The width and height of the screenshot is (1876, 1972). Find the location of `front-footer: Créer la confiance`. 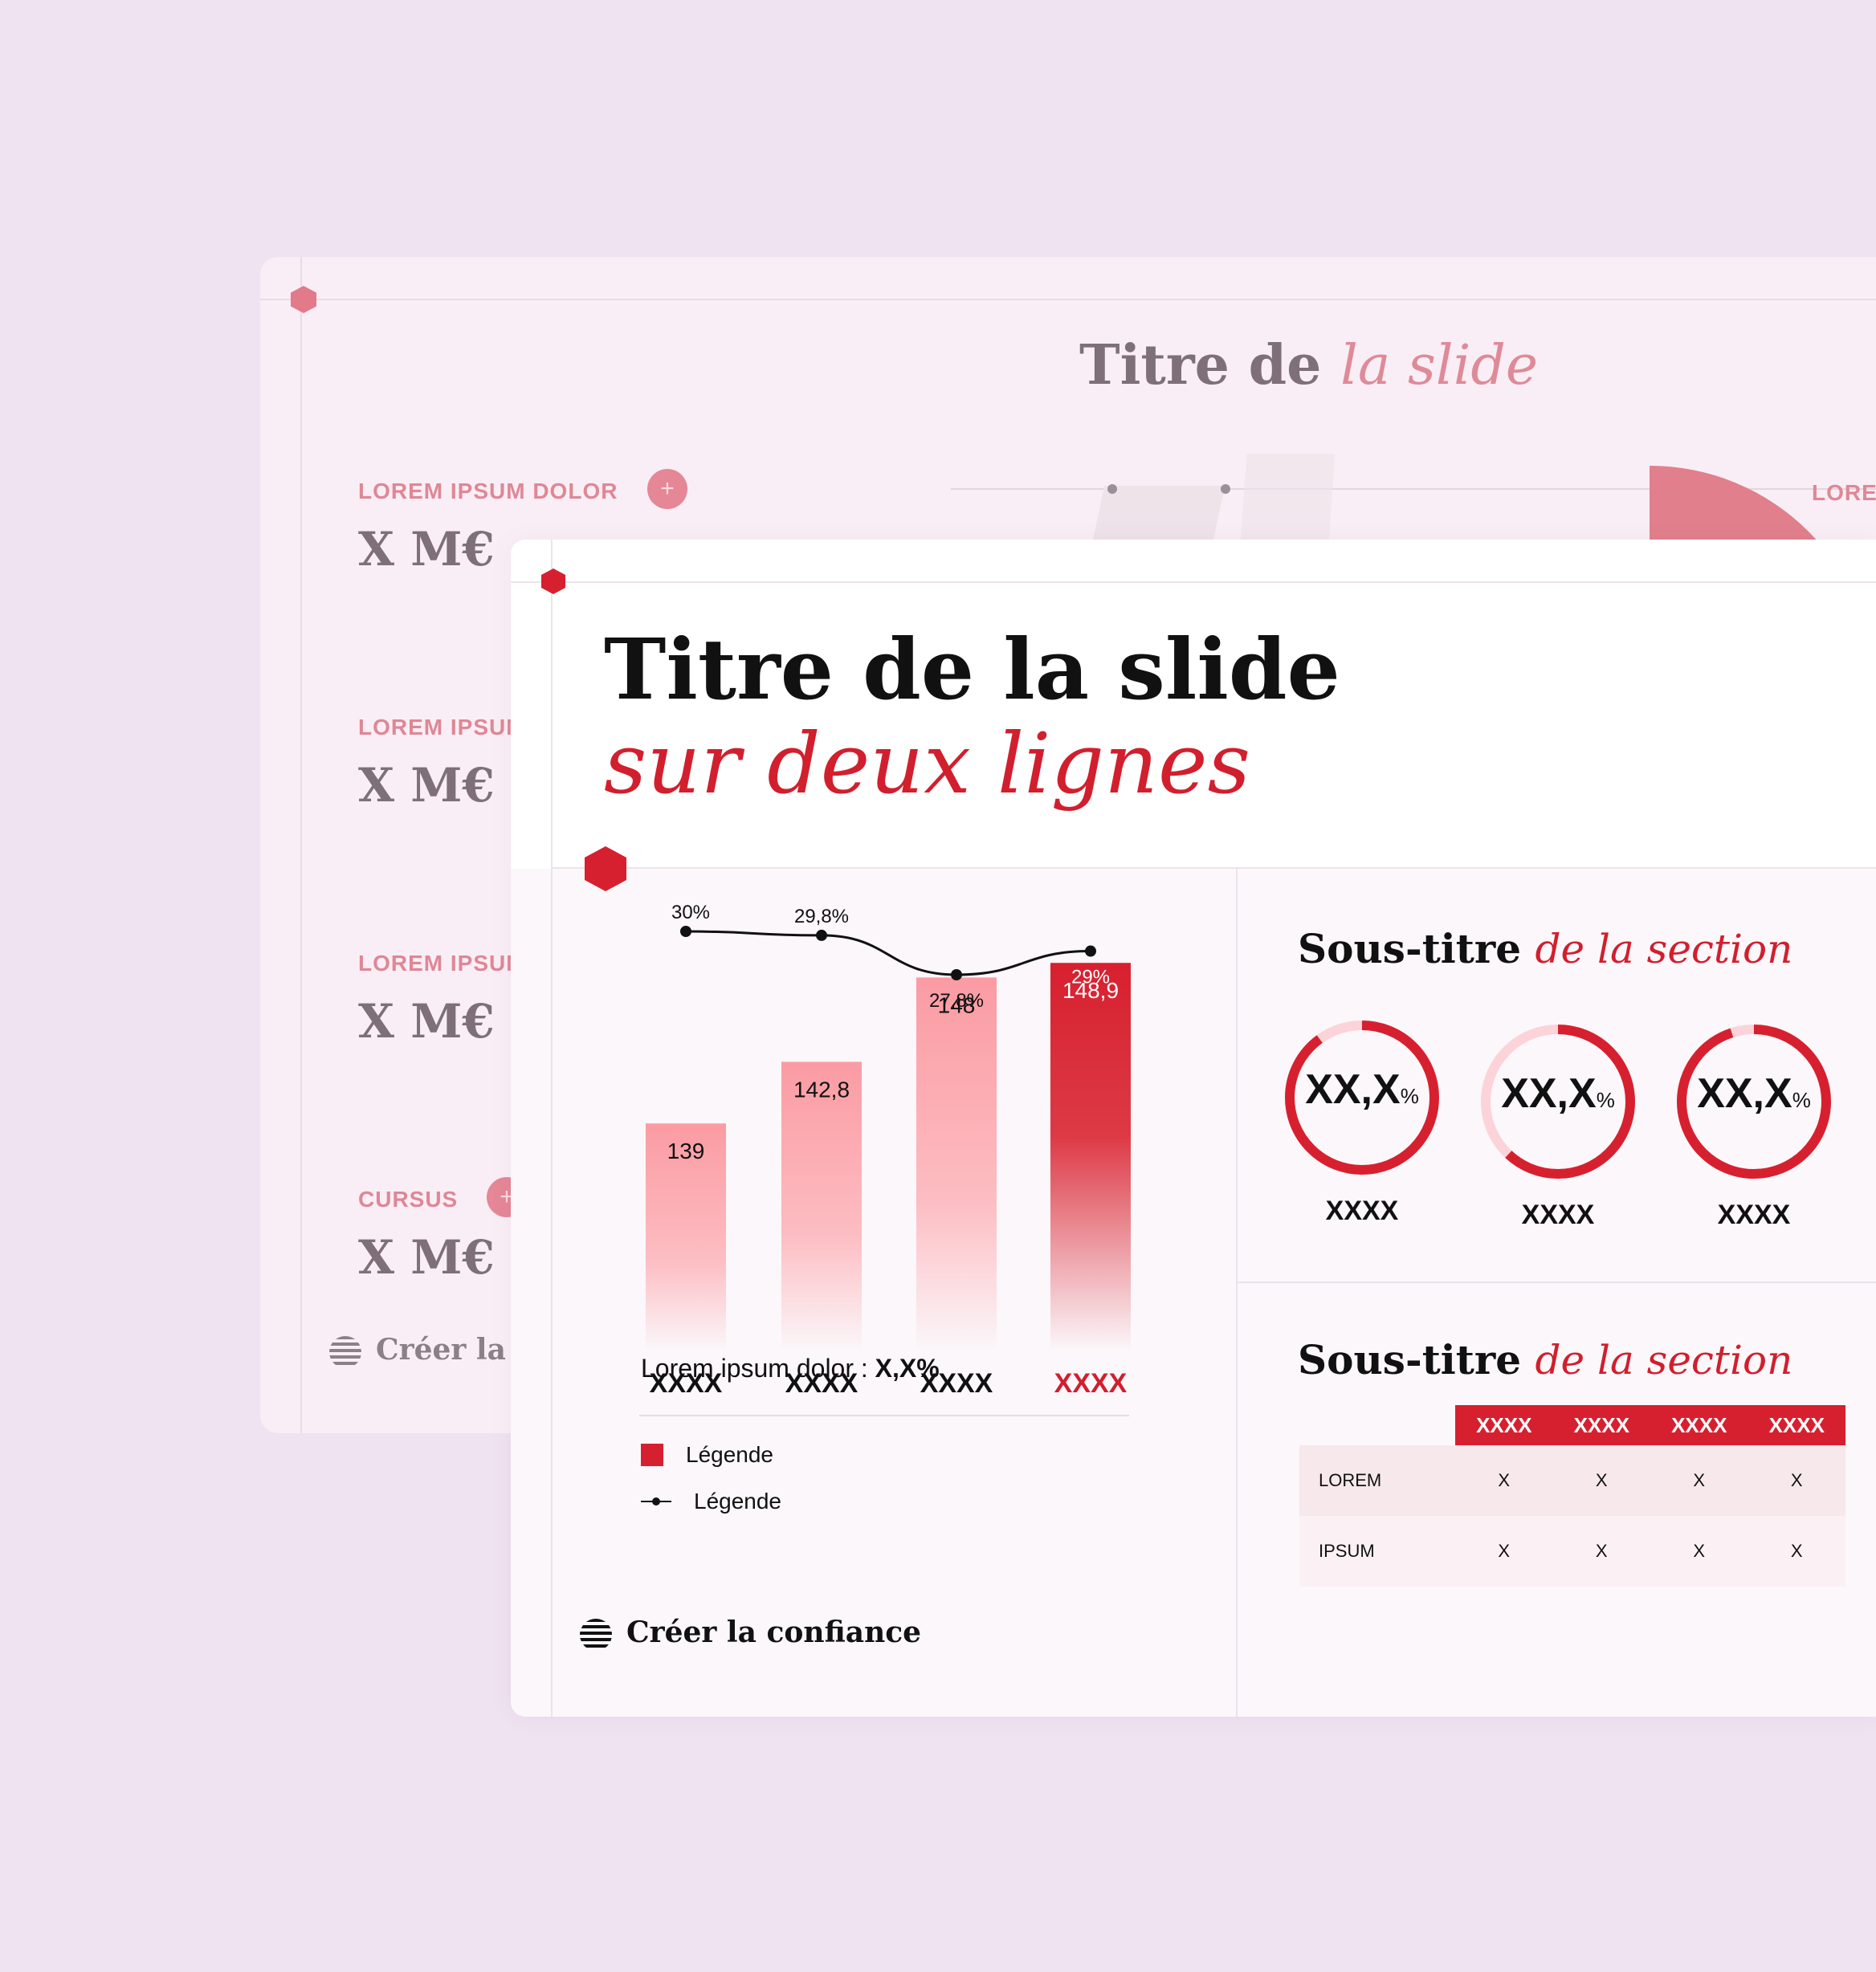

front-footer: Créer la confiance is located at coordinates (751, 1633).